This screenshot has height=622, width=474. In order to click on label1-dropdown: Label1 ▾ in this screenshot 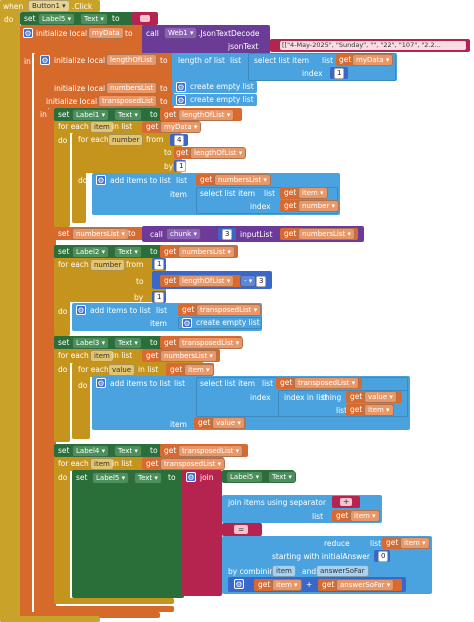, I will do `click(91, 115)`.